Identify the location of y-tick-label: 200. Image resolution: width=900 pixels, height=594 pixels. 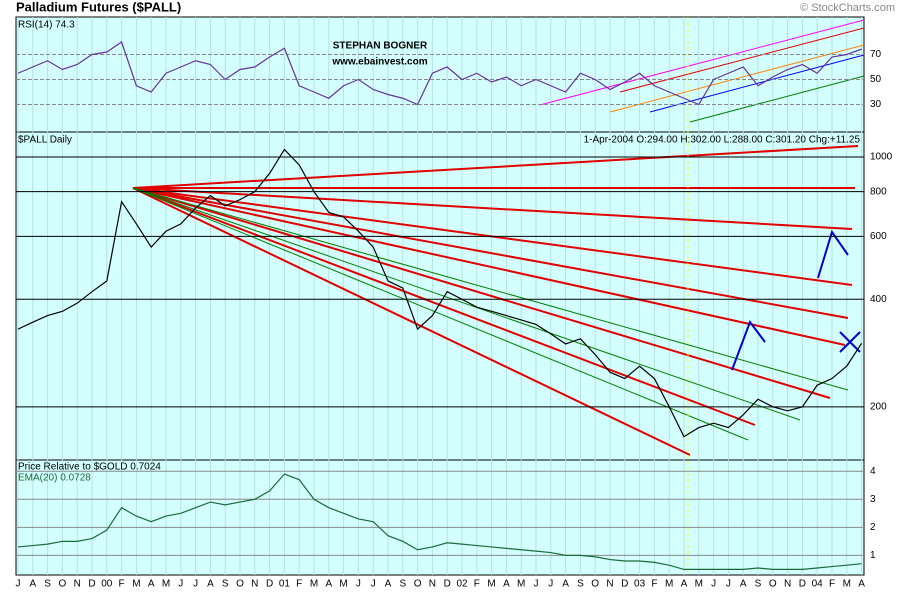
(878, 406).